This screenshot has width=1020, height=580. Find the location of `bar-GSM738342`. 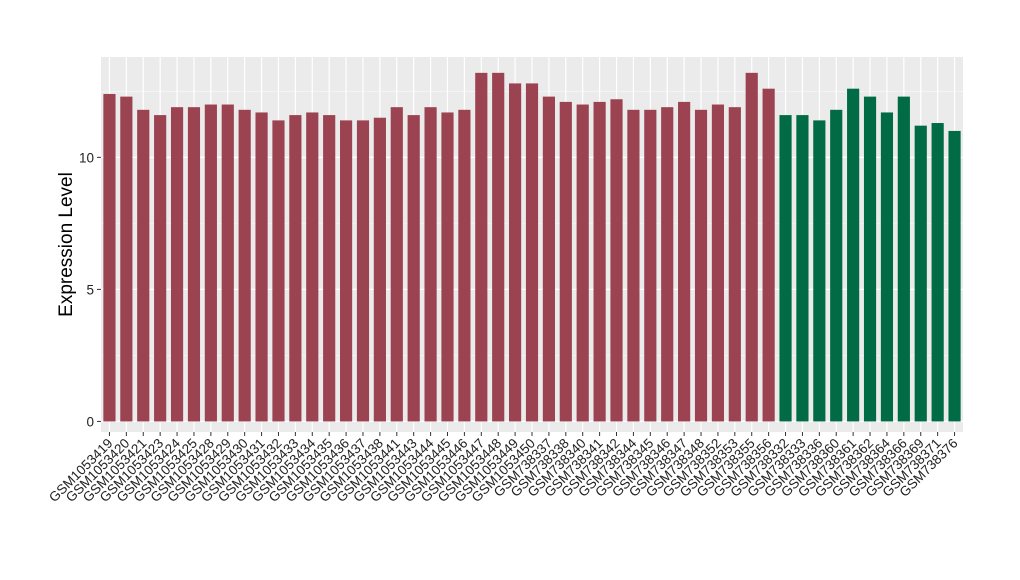

bar-GSM738342 is located at coordinates (616, 260).